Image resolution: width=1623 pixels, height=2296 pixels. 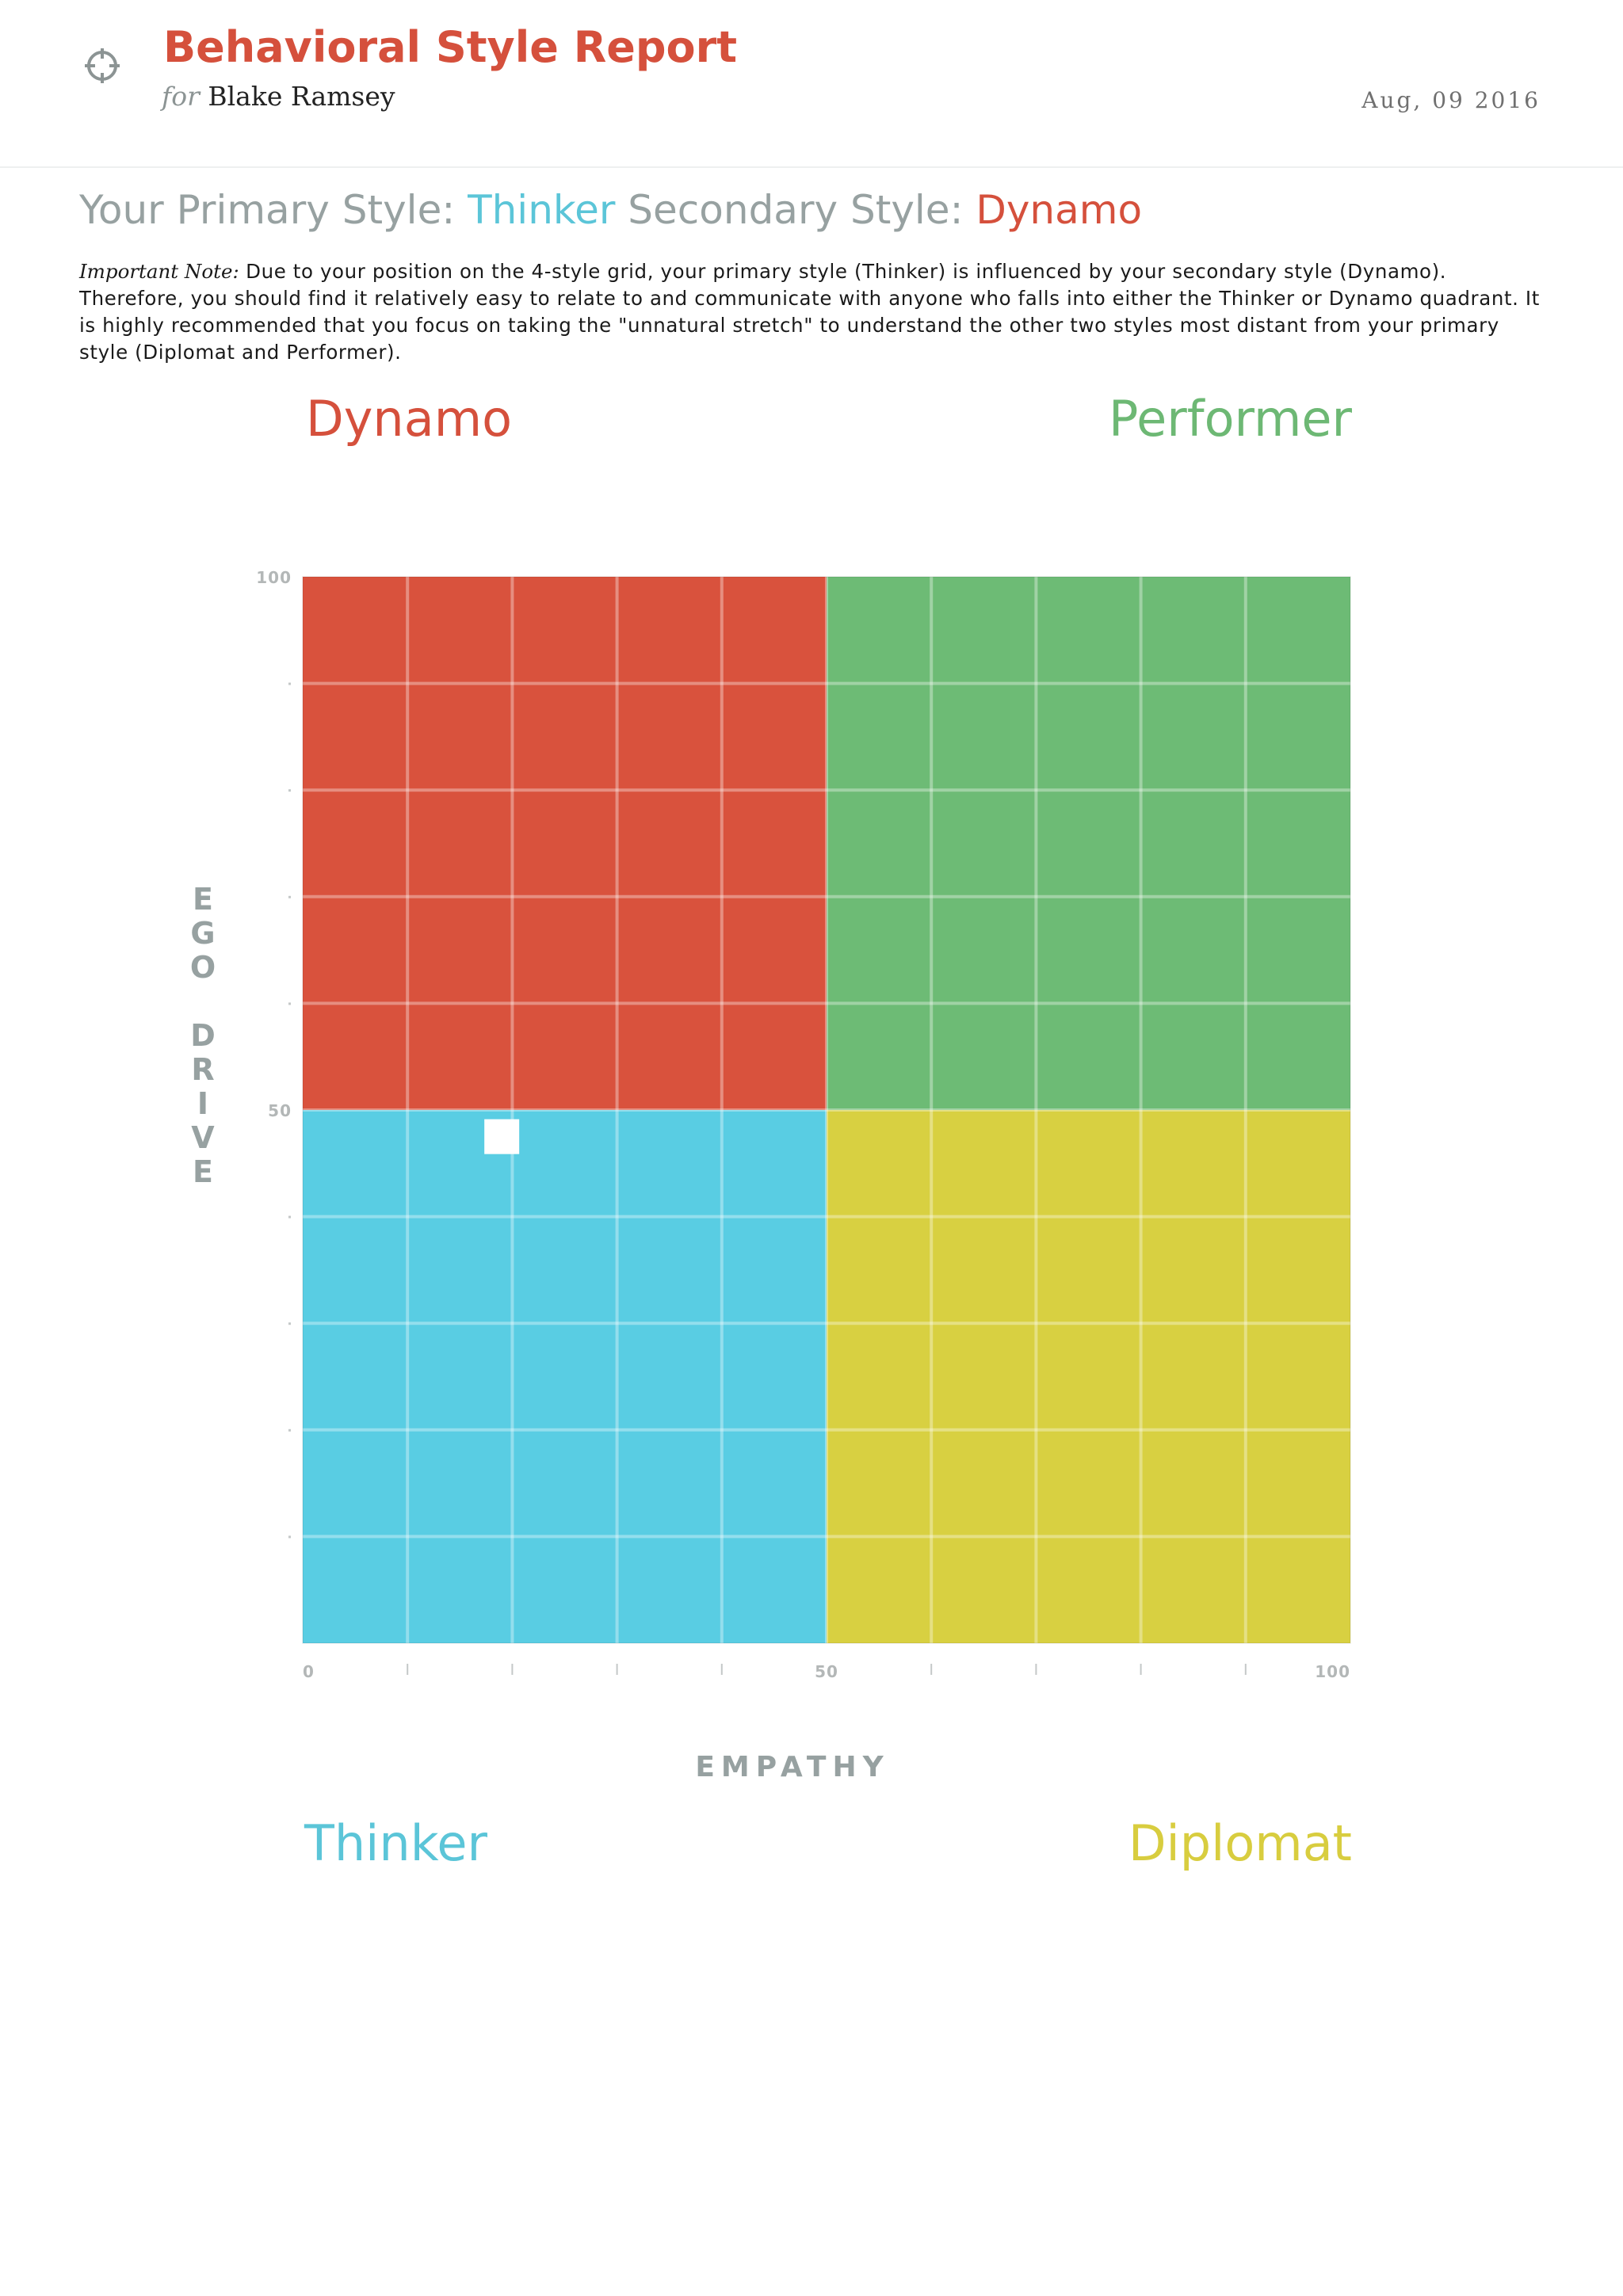 I want to click on y-axis-label-letter: I, so click(x=203, y=1103).